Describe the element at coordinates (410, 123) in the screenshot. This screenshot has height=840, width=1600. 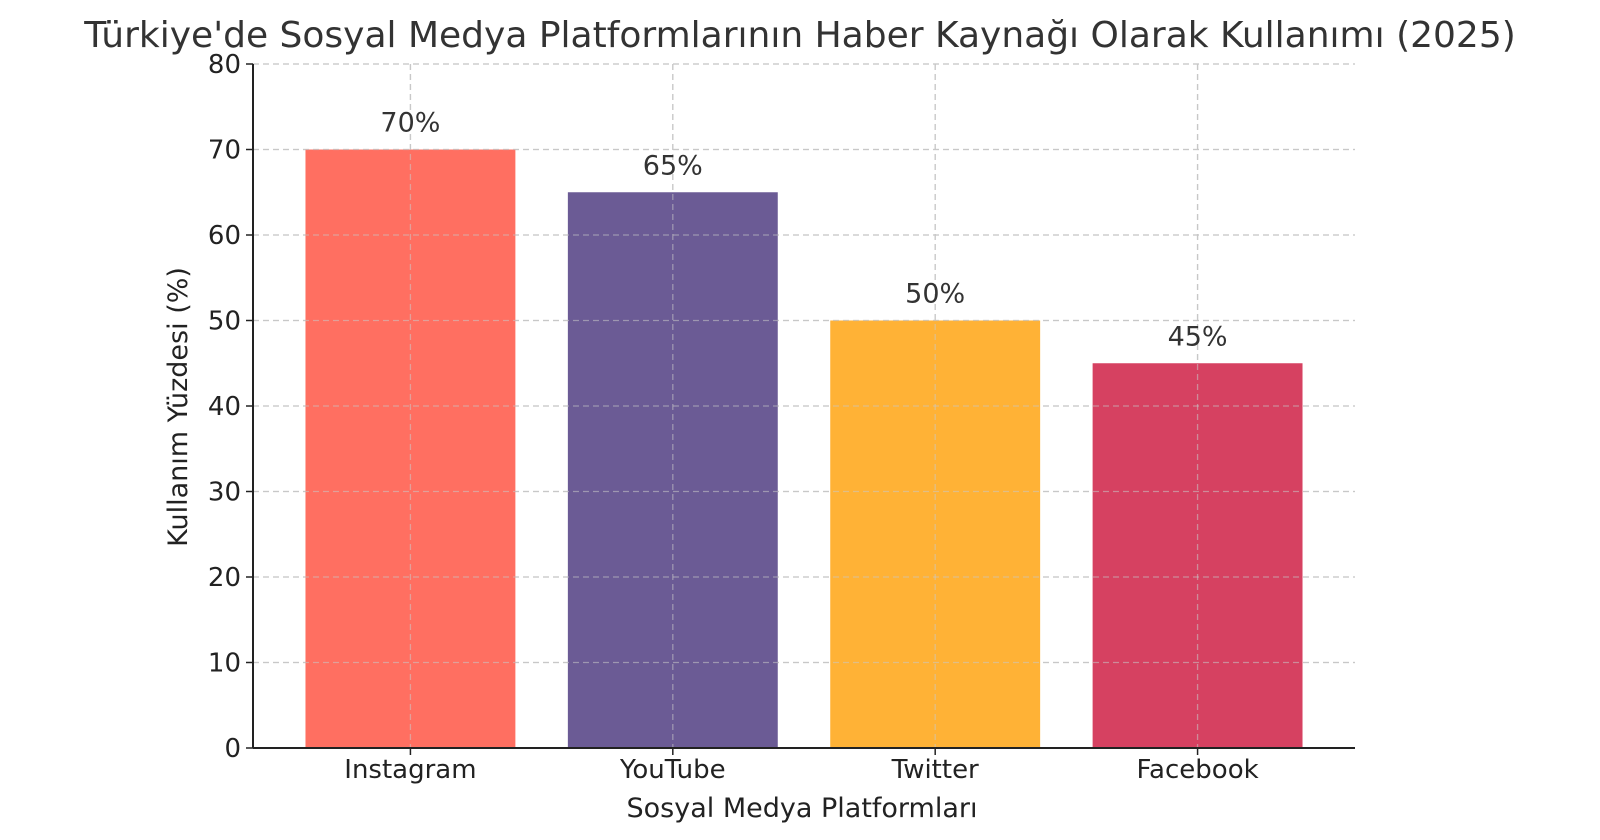
I see `data-label-instagram: 70%` at that location.